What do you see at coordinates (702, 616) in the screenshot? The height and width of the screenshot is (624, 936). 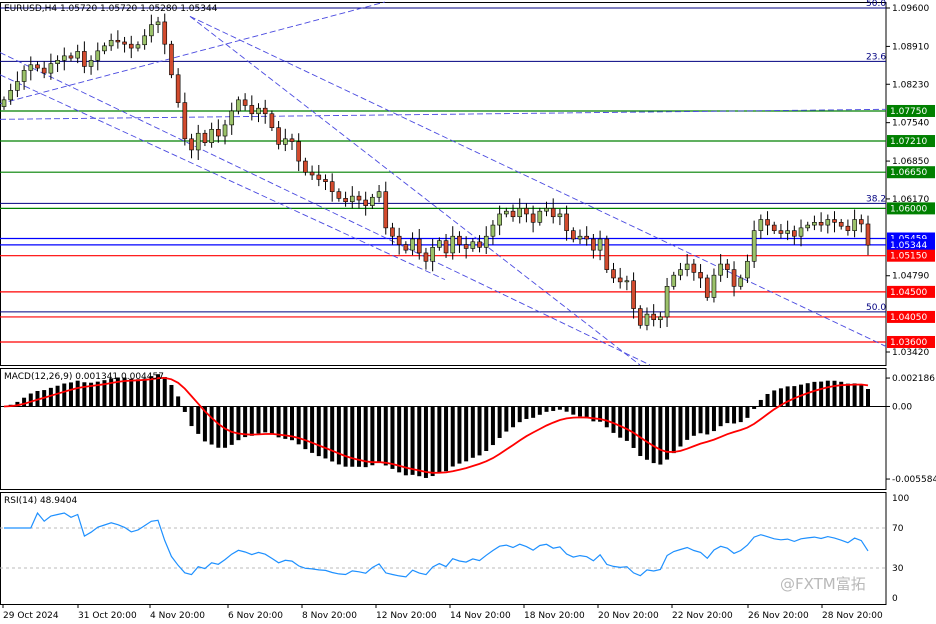 I see `time-tick-label: 22 Nov 20:00` at bounding box center [702, 616].